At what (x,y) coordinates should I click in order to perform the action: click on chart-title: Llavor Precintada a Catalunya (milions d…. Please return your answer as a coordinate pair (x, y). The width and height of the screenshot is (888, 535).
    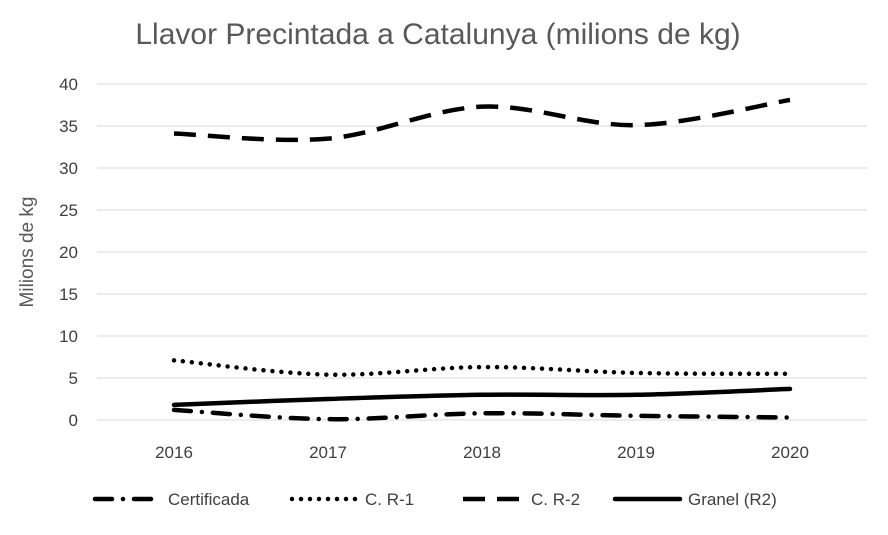
    Looking at the image, I should click on (437, 34).